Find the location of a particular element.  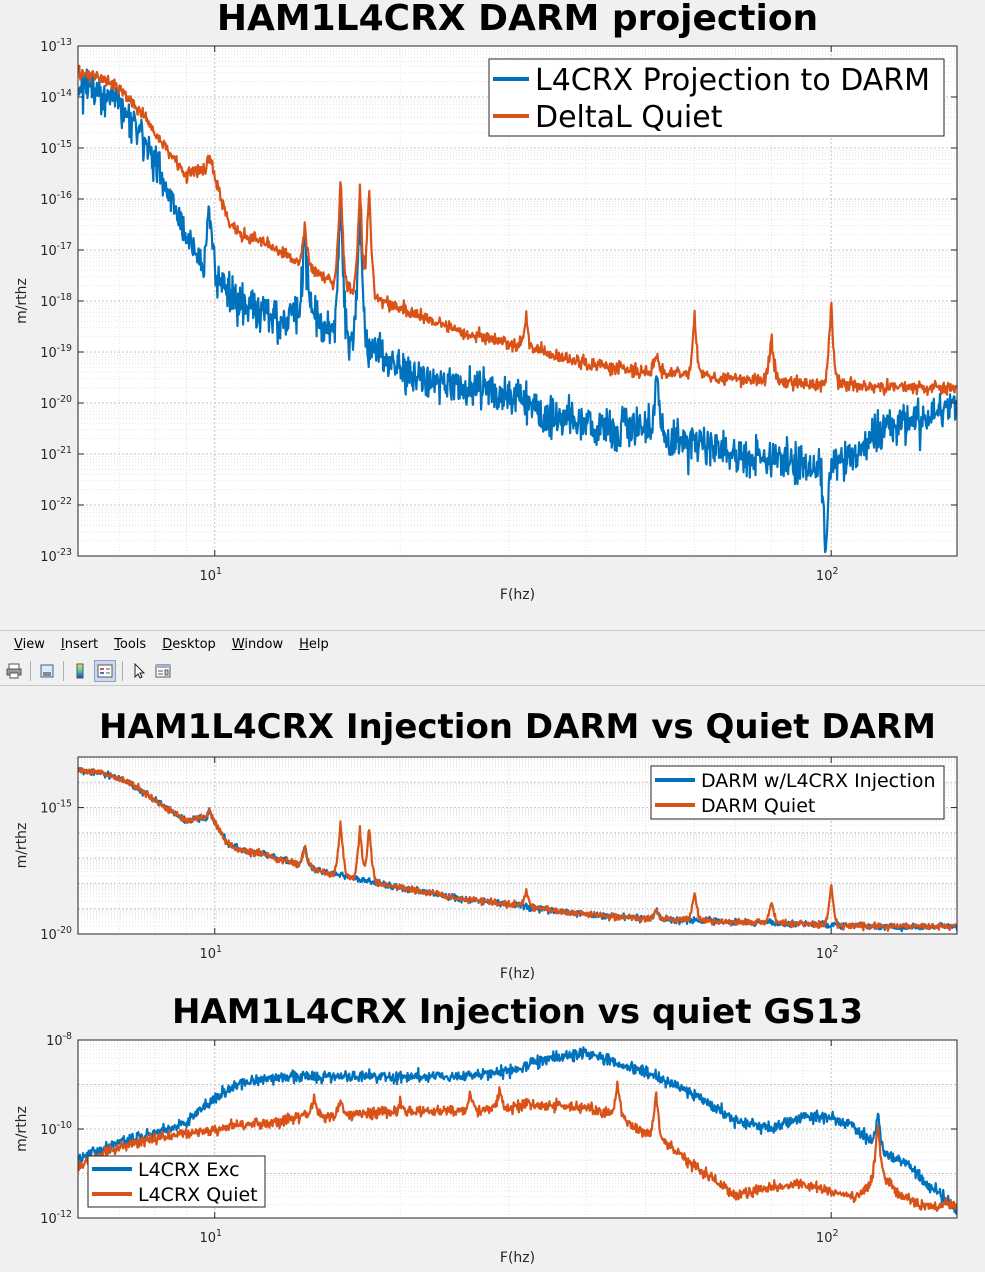

y-tick-label: 10-21 is located at coordinates (56, 454).